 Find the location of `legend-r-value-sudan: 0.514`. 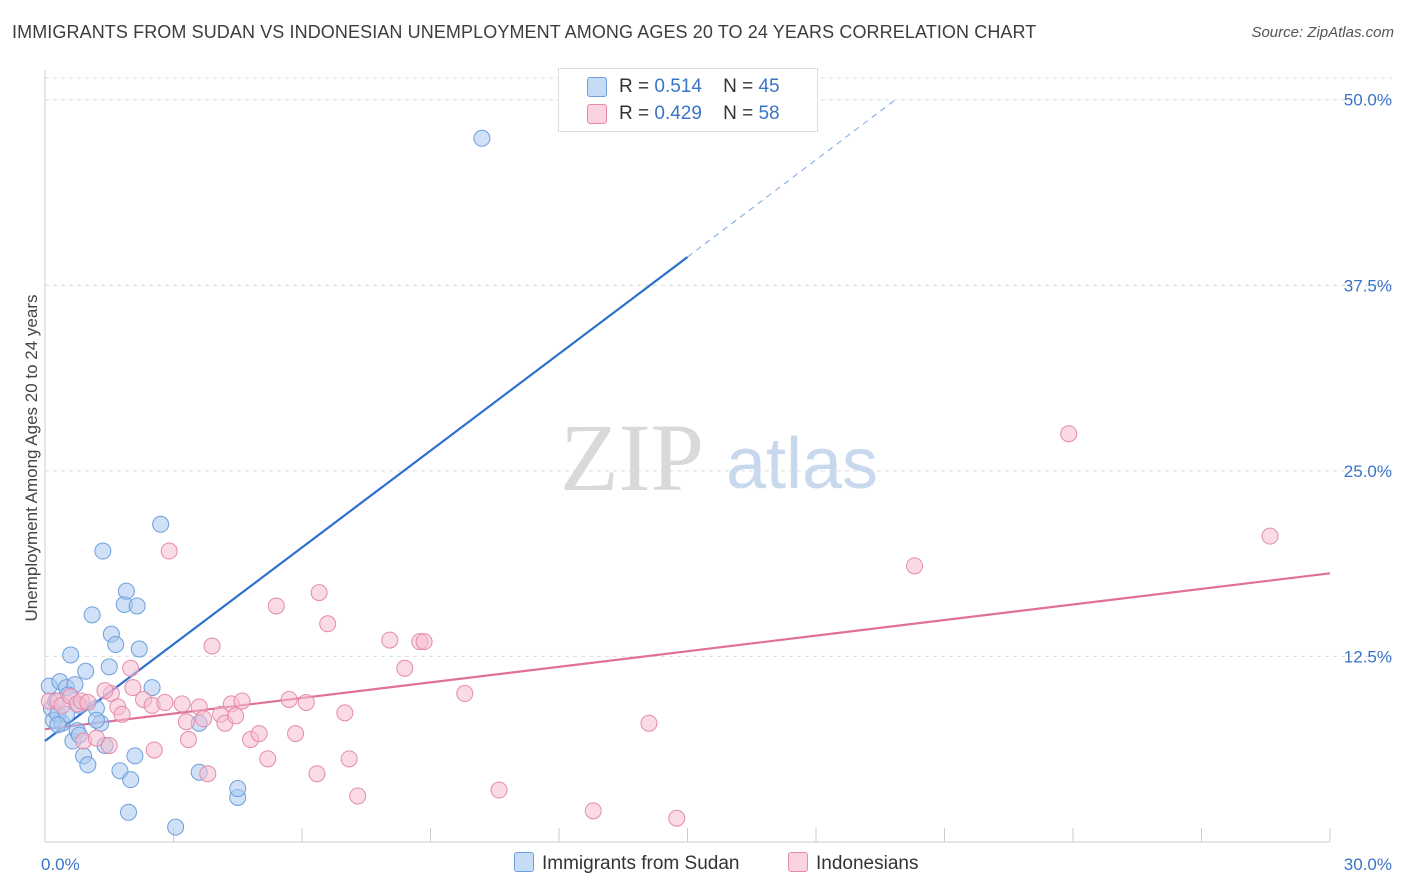

legend-r-value-sudan: 0.514 is located at coordinates (678, 86).